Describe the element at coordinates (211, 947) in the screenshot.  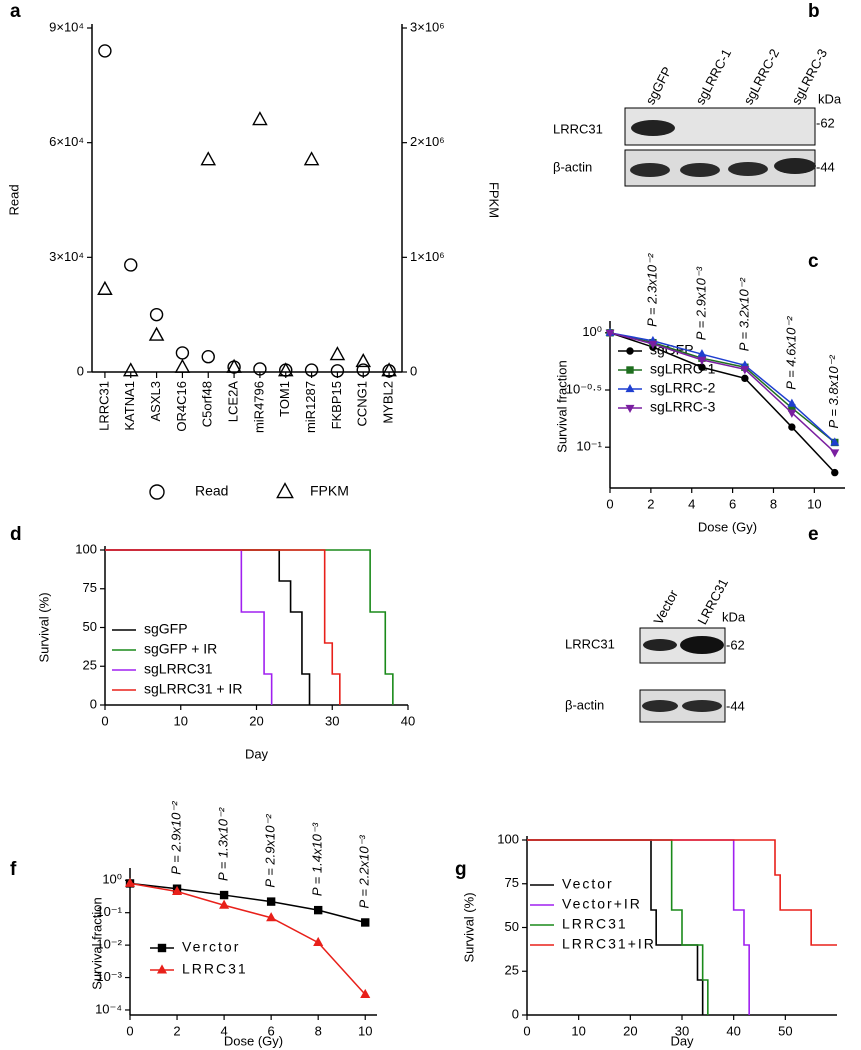
I see `legend-label: Verctor` at that location.